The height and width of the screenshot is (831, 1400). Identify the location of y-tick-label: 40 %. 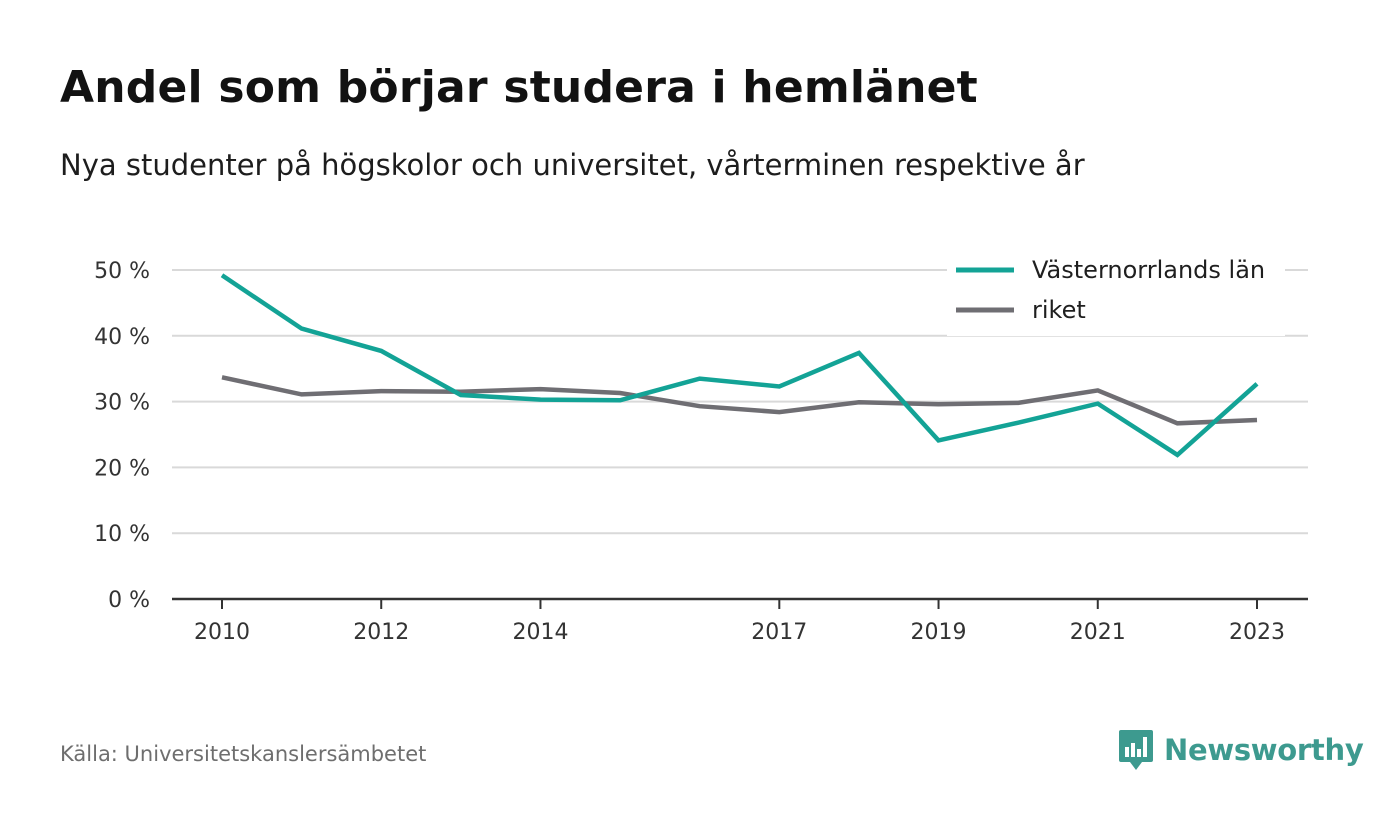
(122, 337).